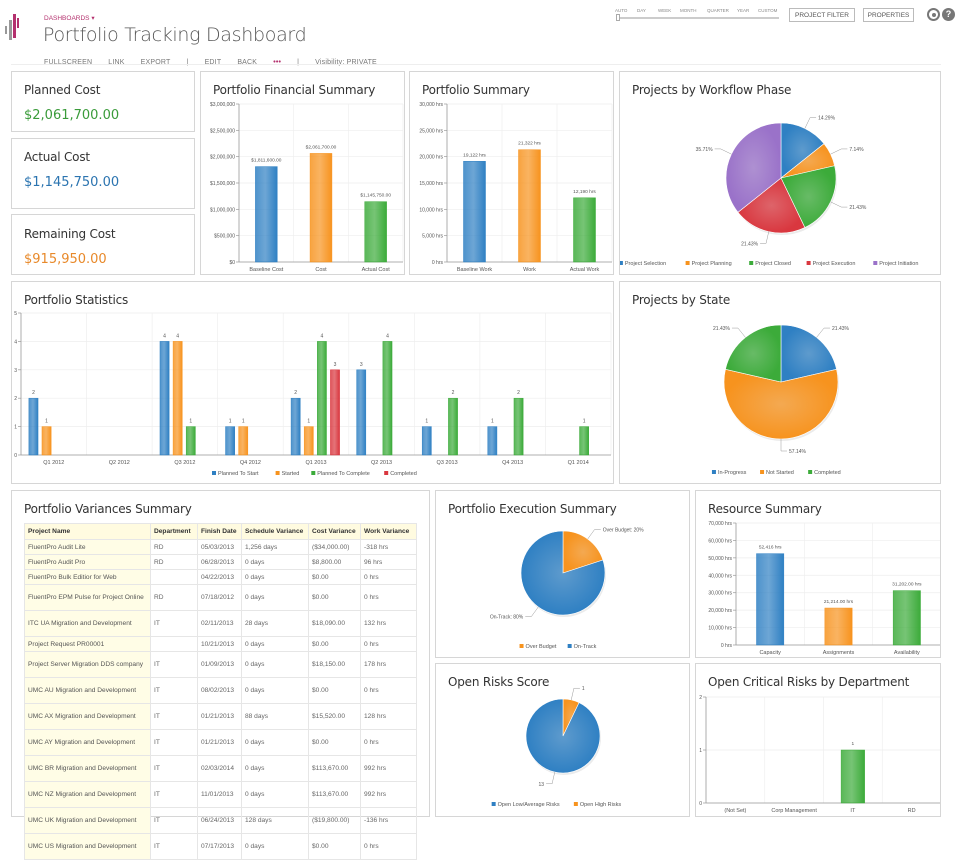  What do you see at coordinates (645, 264) in the screenshot?
I see `legend-label: Project Selection` at bounding box center [645, 264].